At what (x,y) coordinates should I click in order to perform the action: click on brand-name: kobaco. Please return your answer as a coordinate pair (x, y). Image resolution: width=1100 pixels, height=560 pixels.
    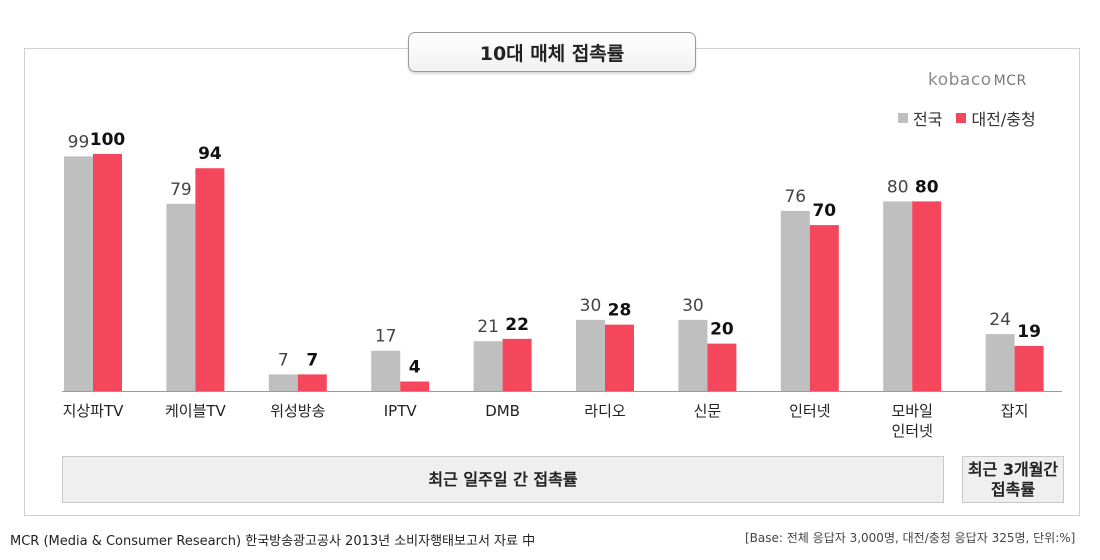
    Looking at the image, I should click on (960, 80).